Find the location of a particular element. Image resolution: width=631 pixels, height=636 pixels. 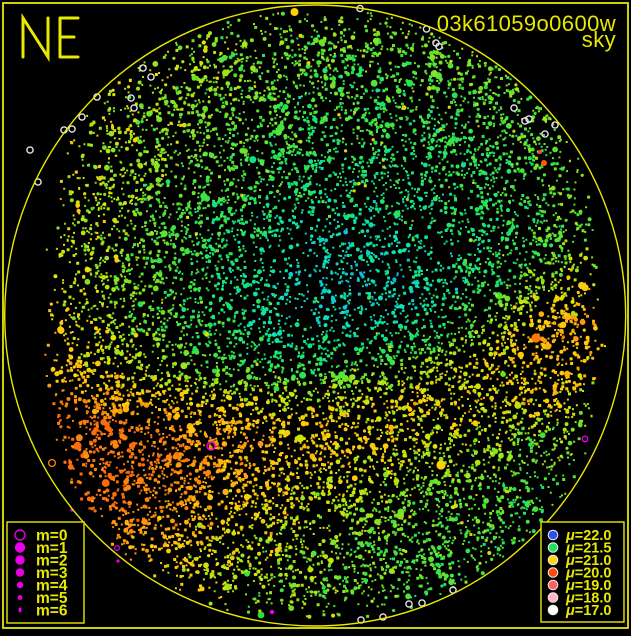

svg-text: m=1 is located at coordinates (52, 548).